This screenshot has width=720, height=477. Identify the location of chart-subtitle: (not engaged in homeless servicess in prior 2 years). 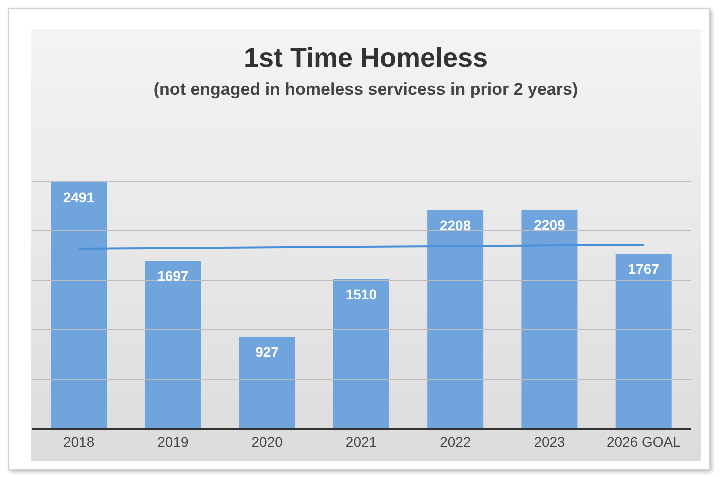
(366, 90).